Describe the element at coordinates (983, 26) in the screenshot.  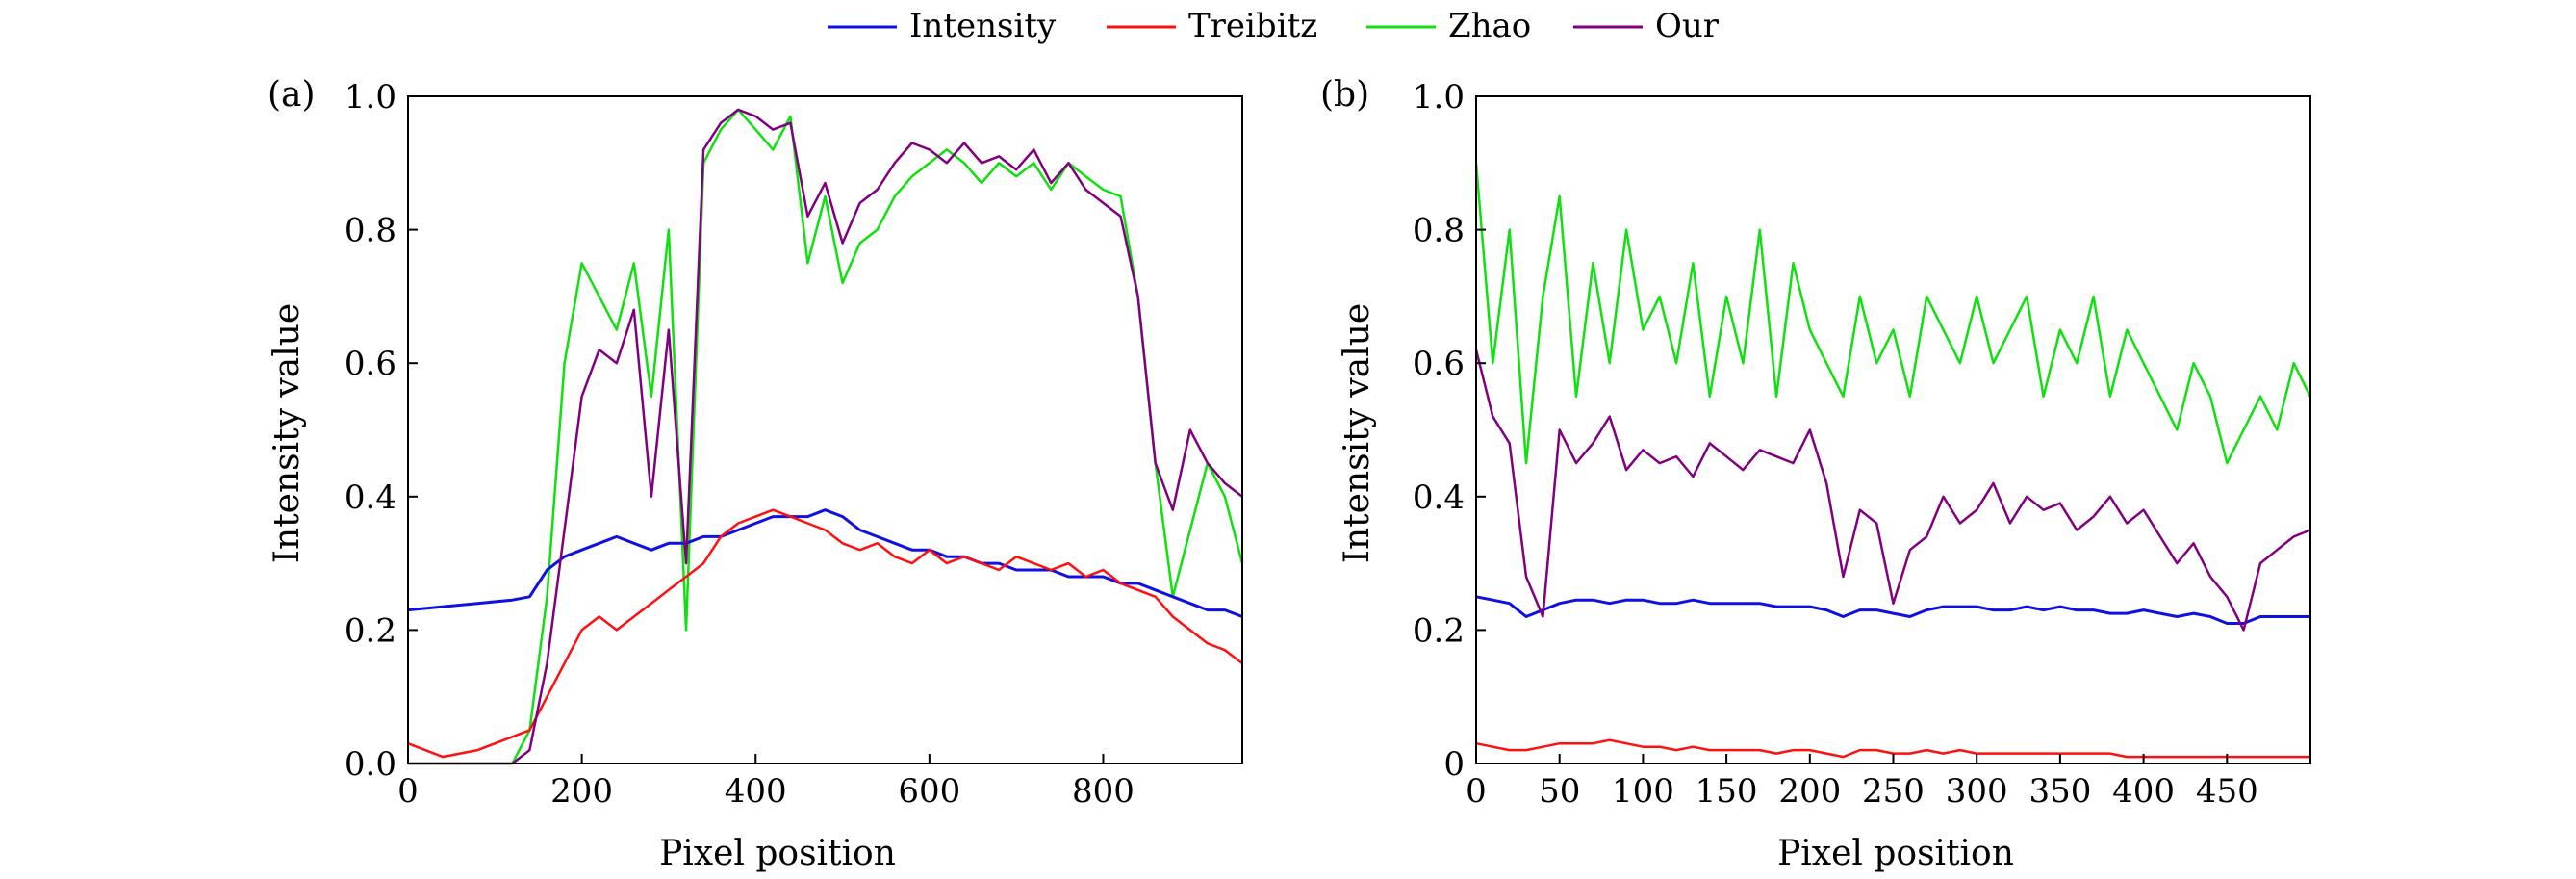
I see `legend-label-intensity: Intensity` at that location.